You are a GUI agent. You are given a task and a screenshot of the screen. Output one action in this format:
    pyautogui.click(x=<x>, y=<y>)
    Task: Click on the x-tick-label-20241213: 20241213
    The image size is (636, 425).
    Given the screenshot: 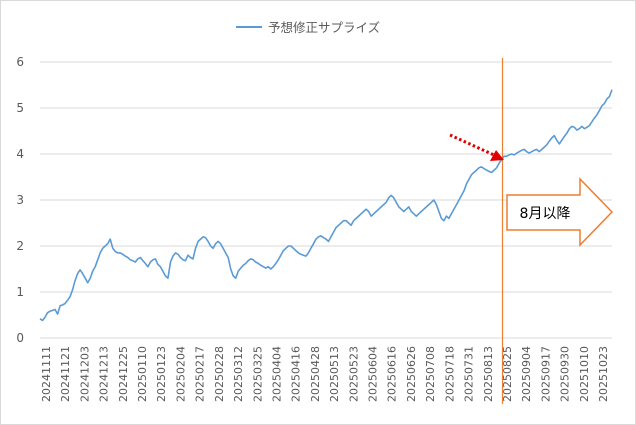 What is the action you would take?
    pyautogui.click(x=104, y=374)
    